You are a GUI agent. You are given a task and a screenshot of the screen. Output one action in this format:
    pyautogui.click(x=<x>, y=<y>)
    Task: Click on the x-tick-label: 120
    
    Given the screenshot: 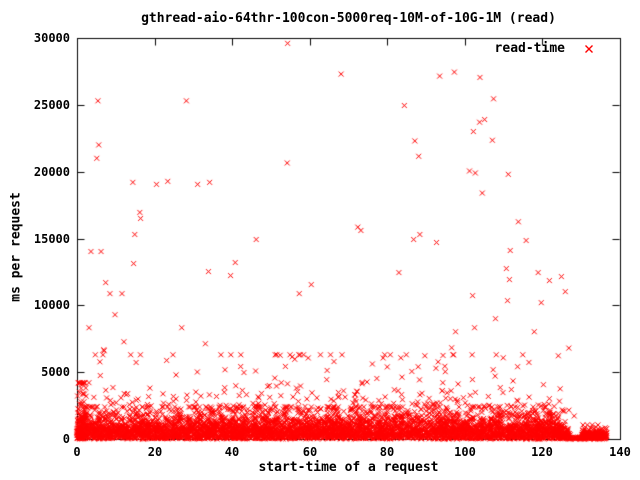 What is the action you would take?
    pyautogui.click(x=542, y=452)
    